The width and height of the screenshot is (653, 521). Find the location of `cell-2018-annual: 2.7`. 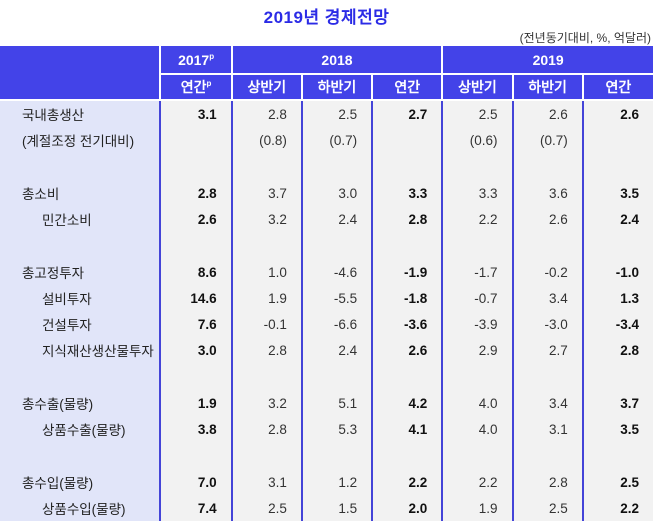

cell-2018-annual: 2.7 is located at coordinates (408, 113).